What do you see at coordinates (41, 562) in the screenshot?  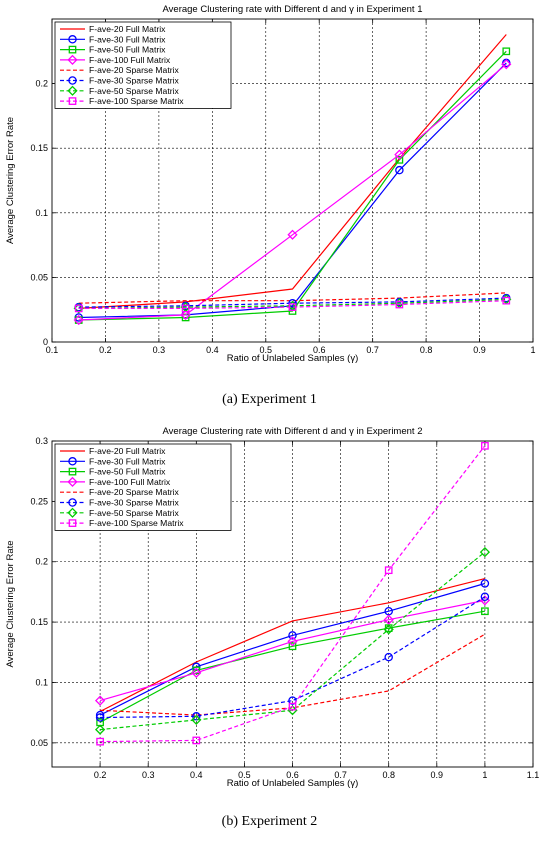 I see `y-tick-label: 0.2` at bounding box center [41, 562].